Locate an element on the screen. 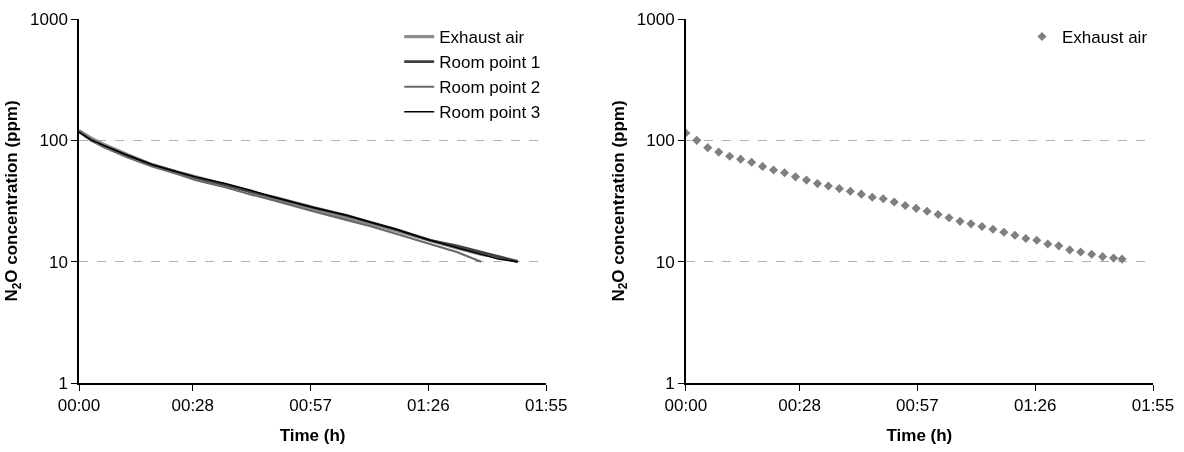 Image resolution: width=1184 pixels, height=452 pixels. legend-label: Room point 1 is located at coordinates (490, 63).